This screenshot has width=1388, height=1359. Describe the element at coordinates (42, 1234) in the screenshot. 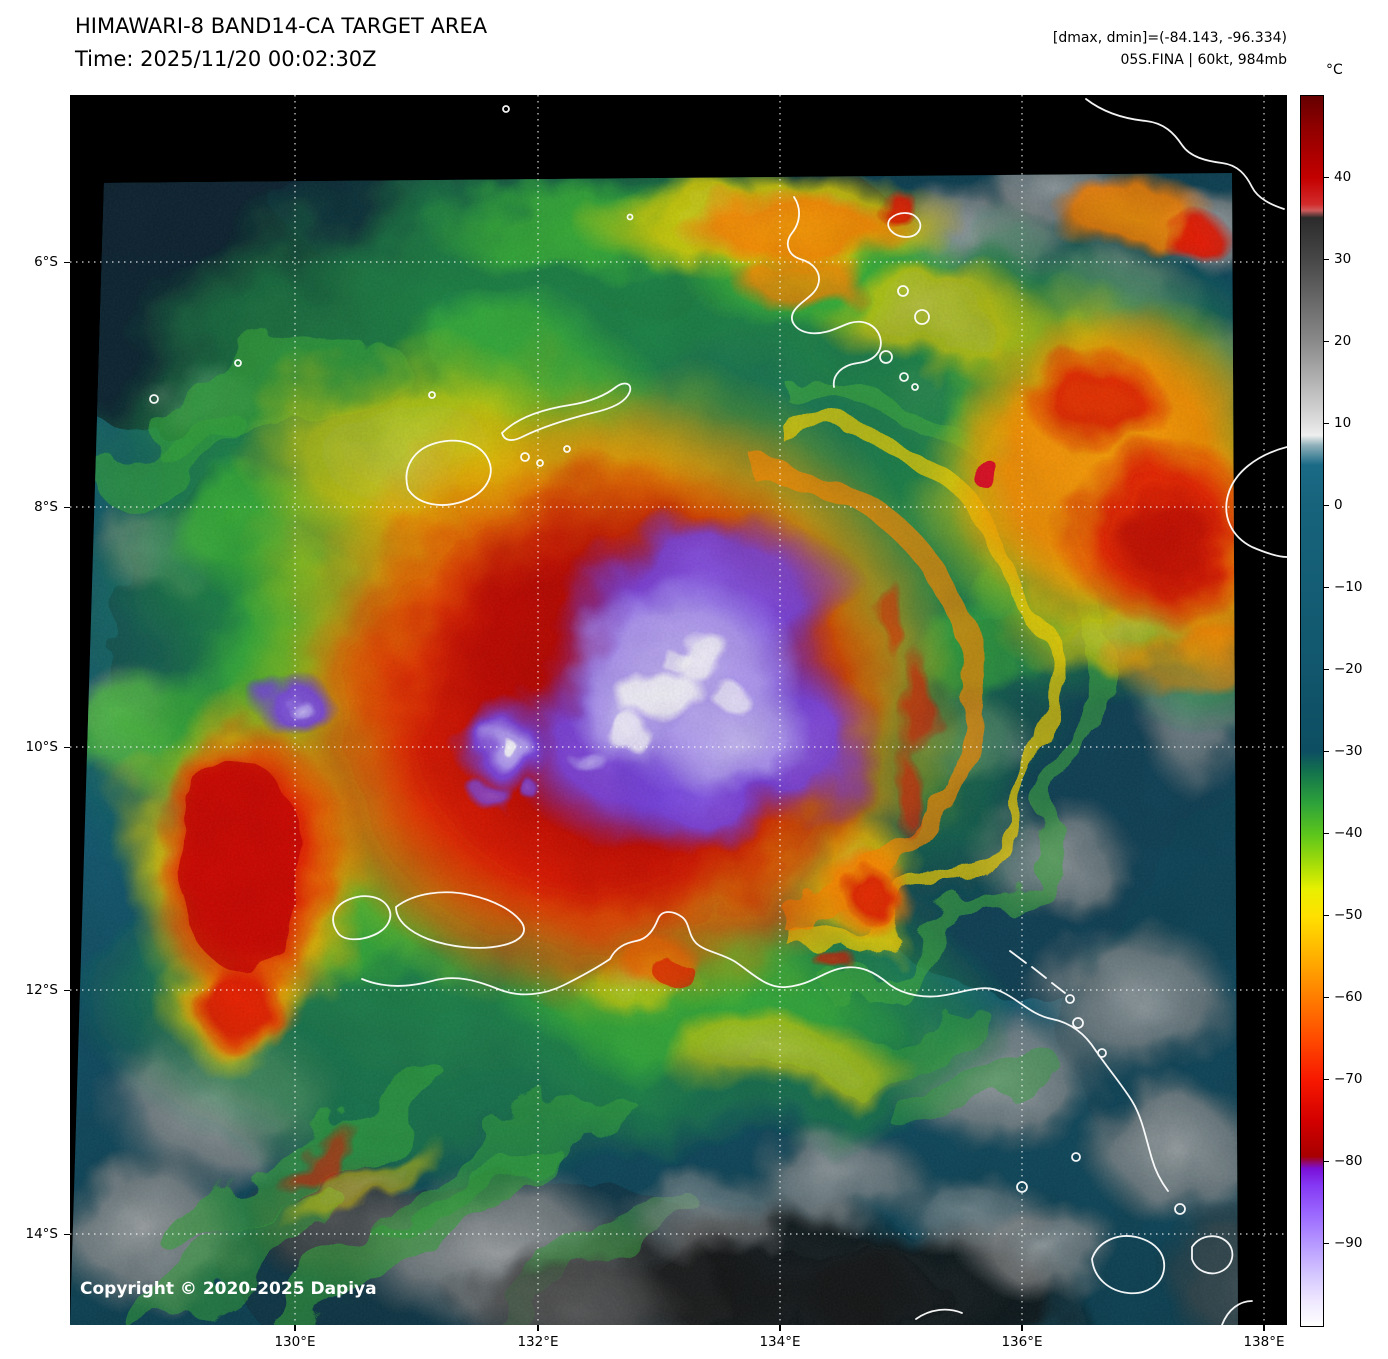

I see `latitude-tick-label: 14°S` at that location.